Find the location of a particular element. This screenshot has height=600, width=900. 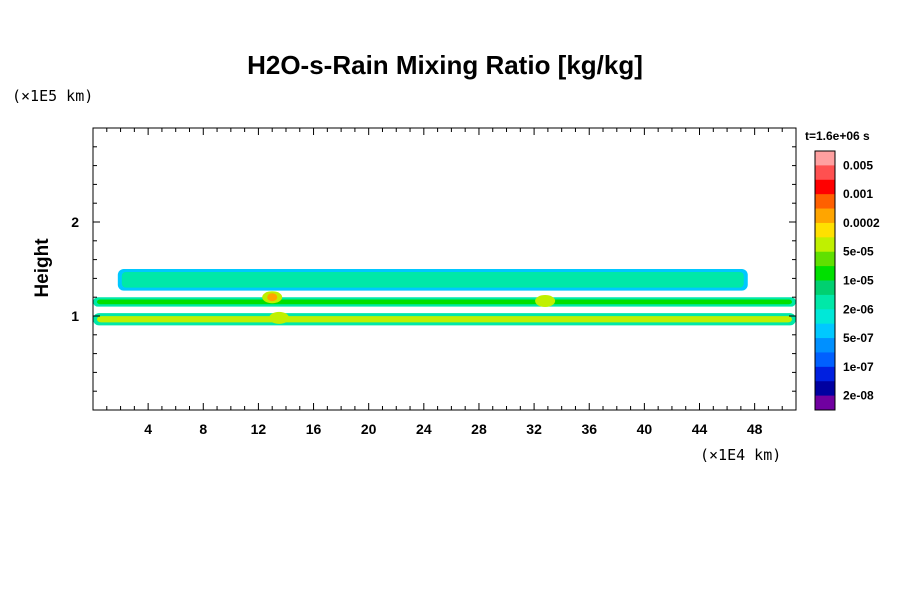

y-axis-label: Height is located at coordinates (42, 268).